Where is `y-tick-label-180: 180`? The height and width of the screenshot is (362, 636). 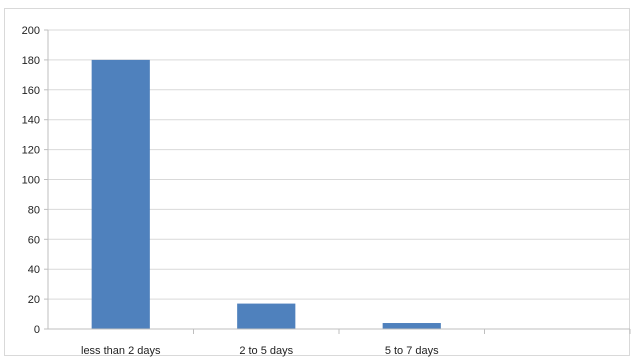 y-tick-label-180: 180 is located at coordinates (31, 61).